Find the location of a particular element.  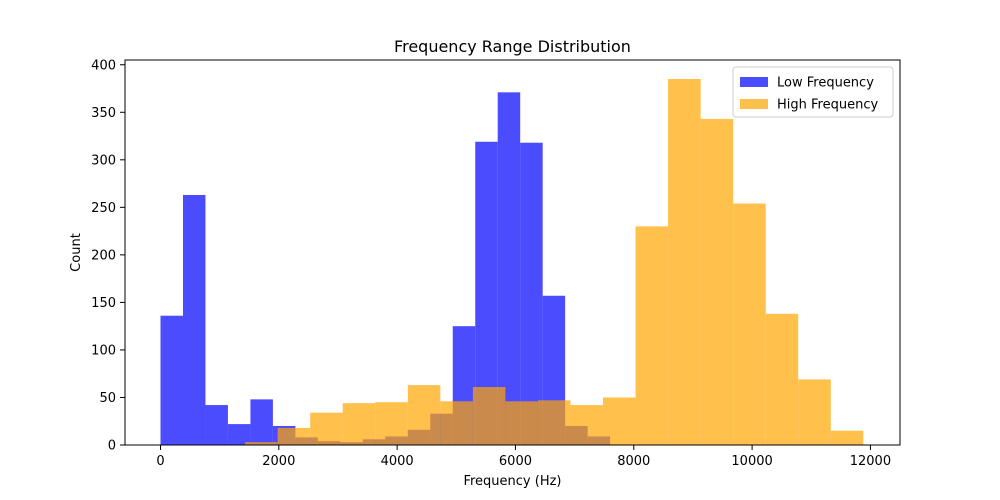

y-tick-label-2: 100 is located at coordinates (103, 350).